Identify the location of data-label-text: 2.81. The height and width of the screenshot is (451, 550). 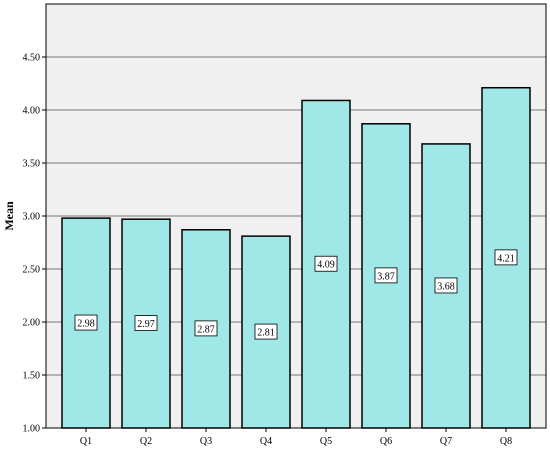
(266, 333).